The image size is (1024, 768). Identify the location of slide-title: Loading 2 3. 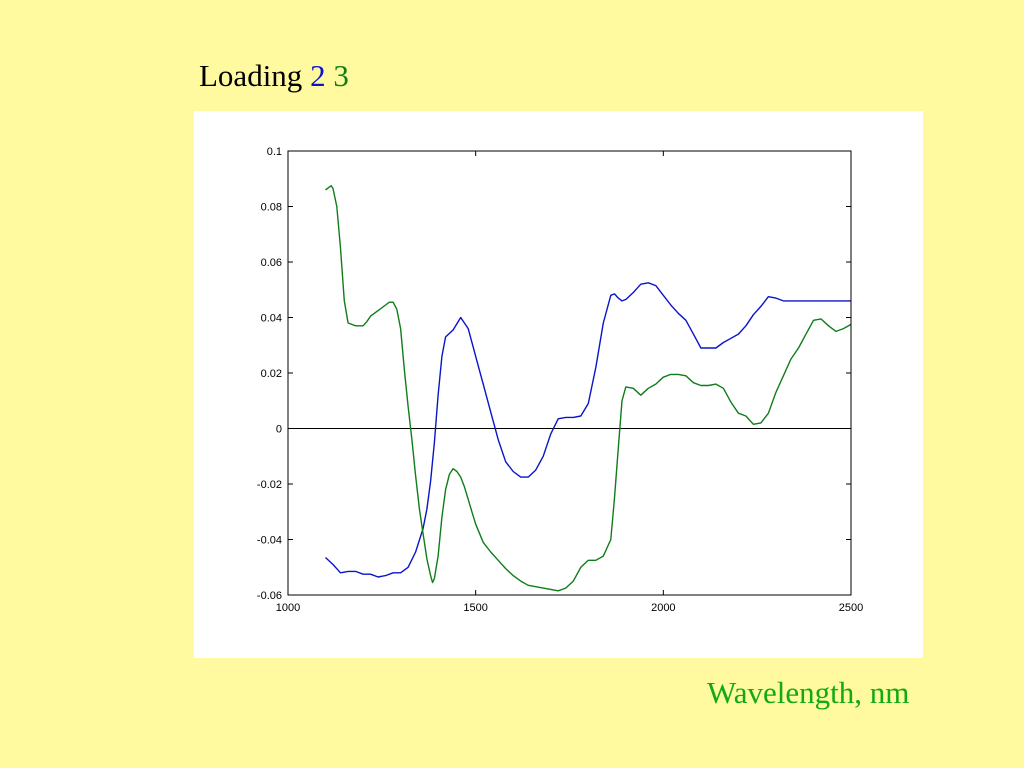
(274, 76).